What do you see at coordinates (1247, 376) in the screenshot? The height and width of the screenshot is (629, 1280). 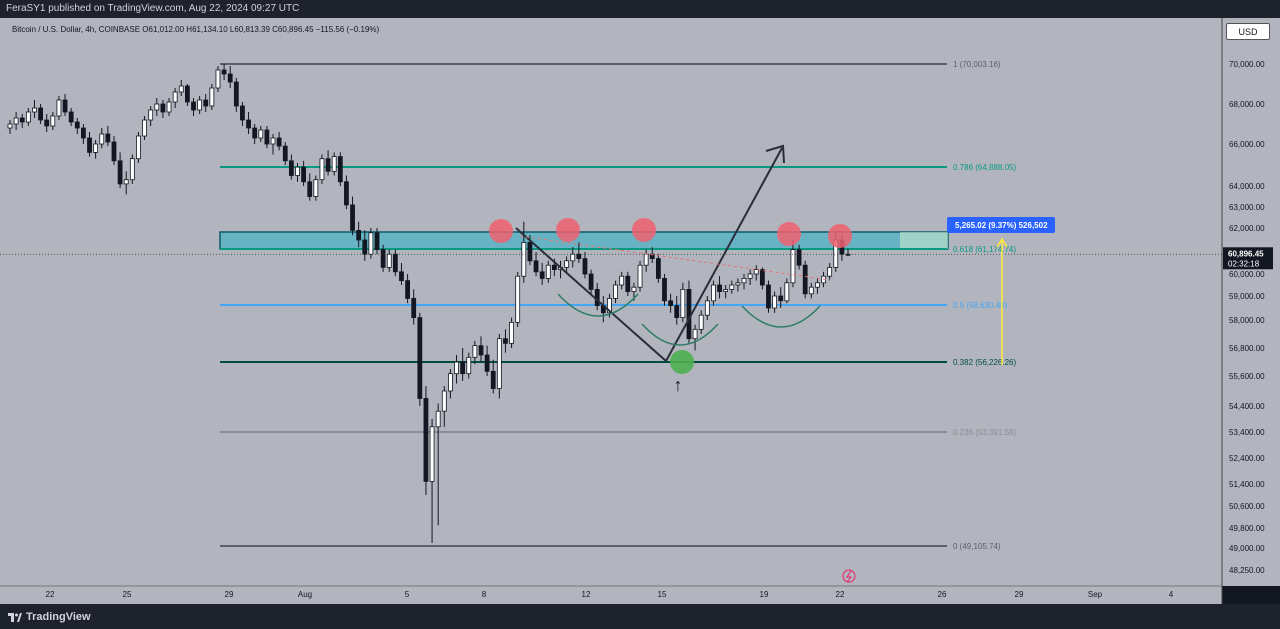 I see `price-tick-label: 55,600.00` at bounding box center [1247, 376].